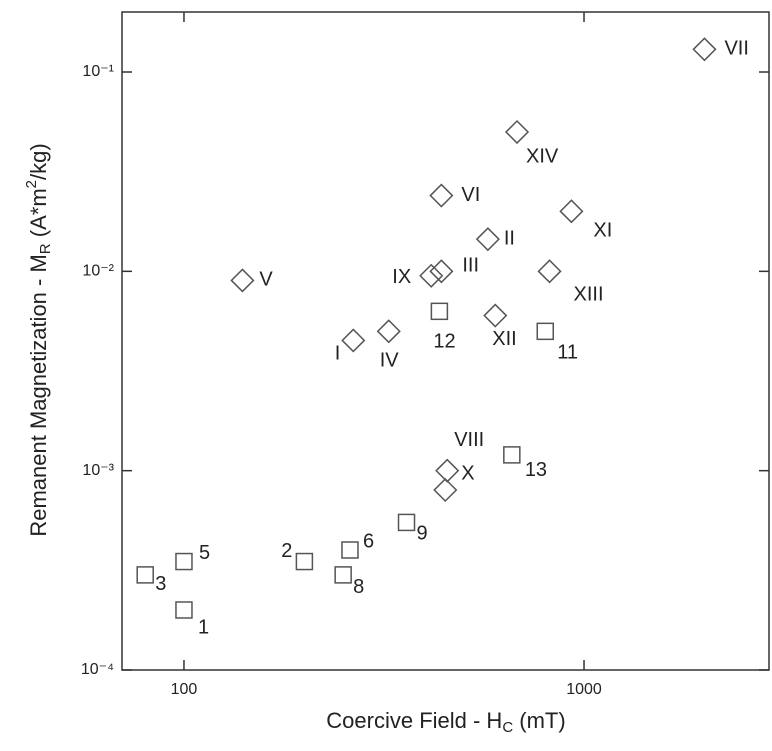  What do you see at coordinates (536, 470) in the screenshot?
I see `point-label: 13` at bounding box center [536, 470].